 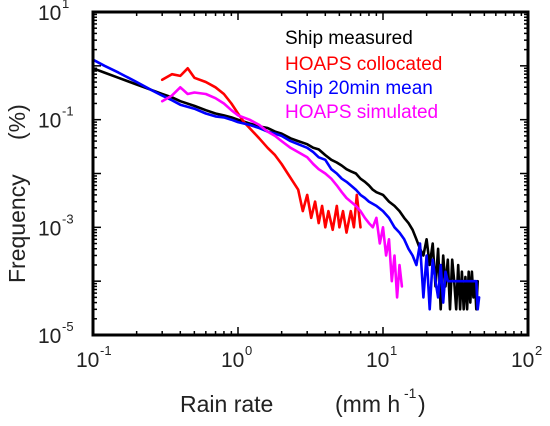 I want to click on y-tick-label-exp: -3, so click(x=68, y=218).